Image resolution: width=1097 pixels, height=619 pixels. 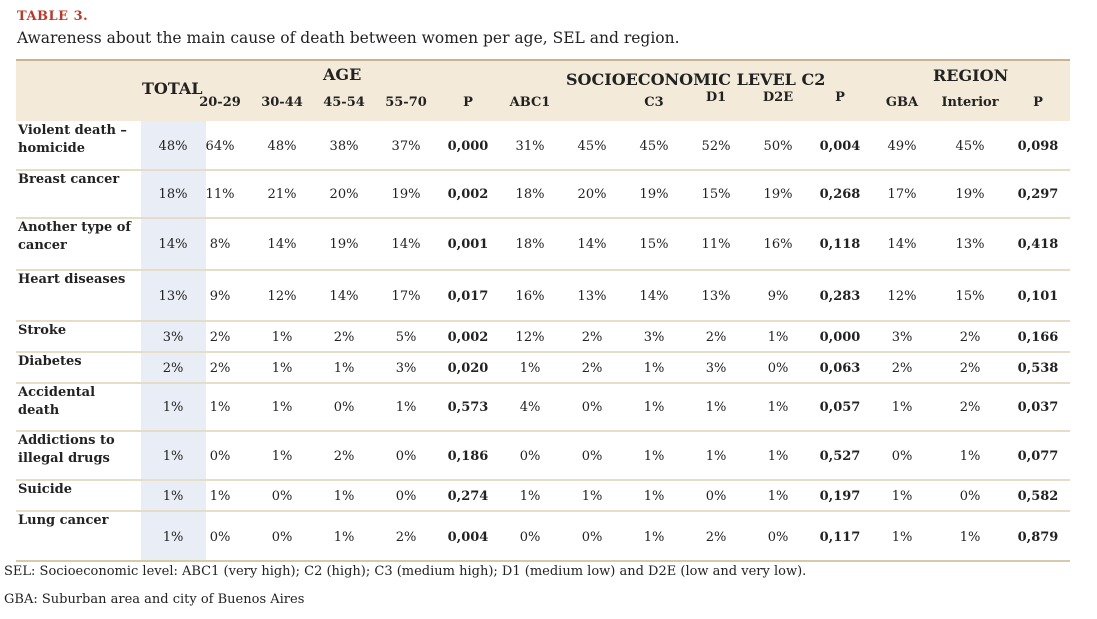 What do you see at coordinates (468, 407) in the screenshot?
I see `table-cell: 0,573` at bounding box center [468, 407].